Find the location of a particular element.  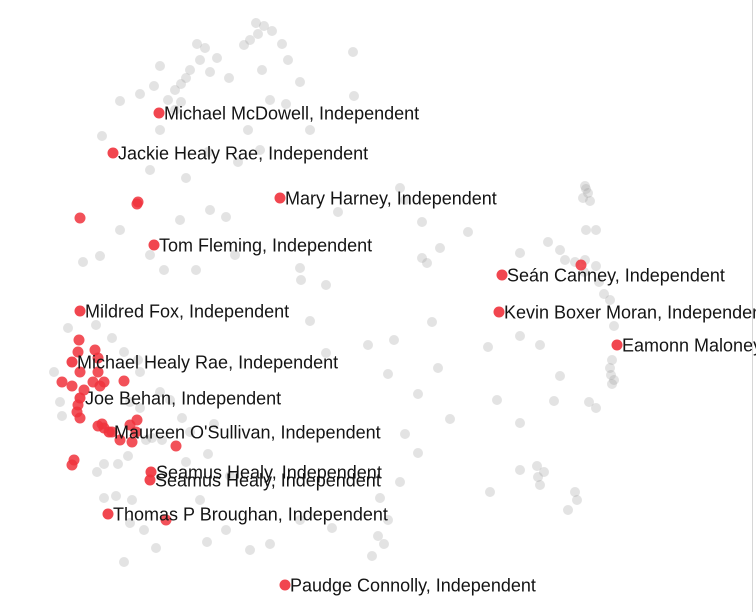

point-label: Eamonn Maloney, Independent is located at coordinates (689, 346).